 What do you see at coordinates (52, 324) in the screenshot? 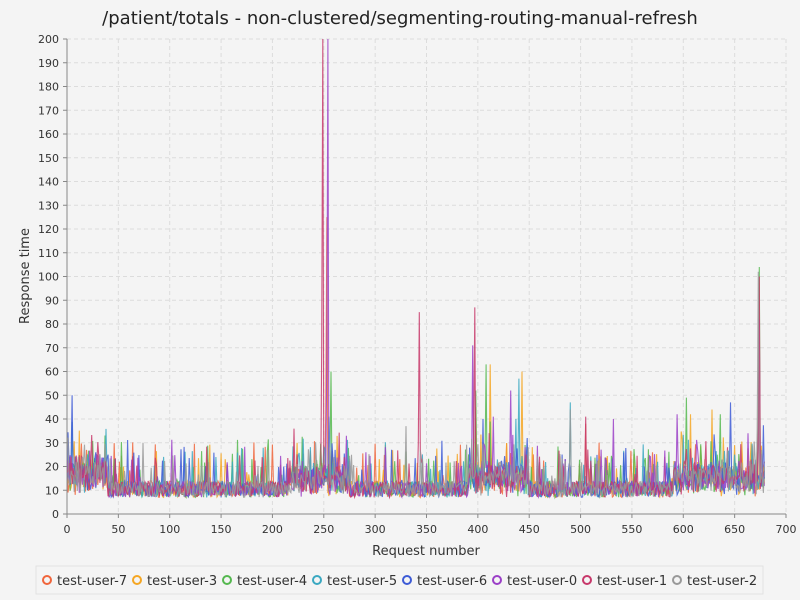
I see `y-tick-label: 80` at bounding box center [52, 324].